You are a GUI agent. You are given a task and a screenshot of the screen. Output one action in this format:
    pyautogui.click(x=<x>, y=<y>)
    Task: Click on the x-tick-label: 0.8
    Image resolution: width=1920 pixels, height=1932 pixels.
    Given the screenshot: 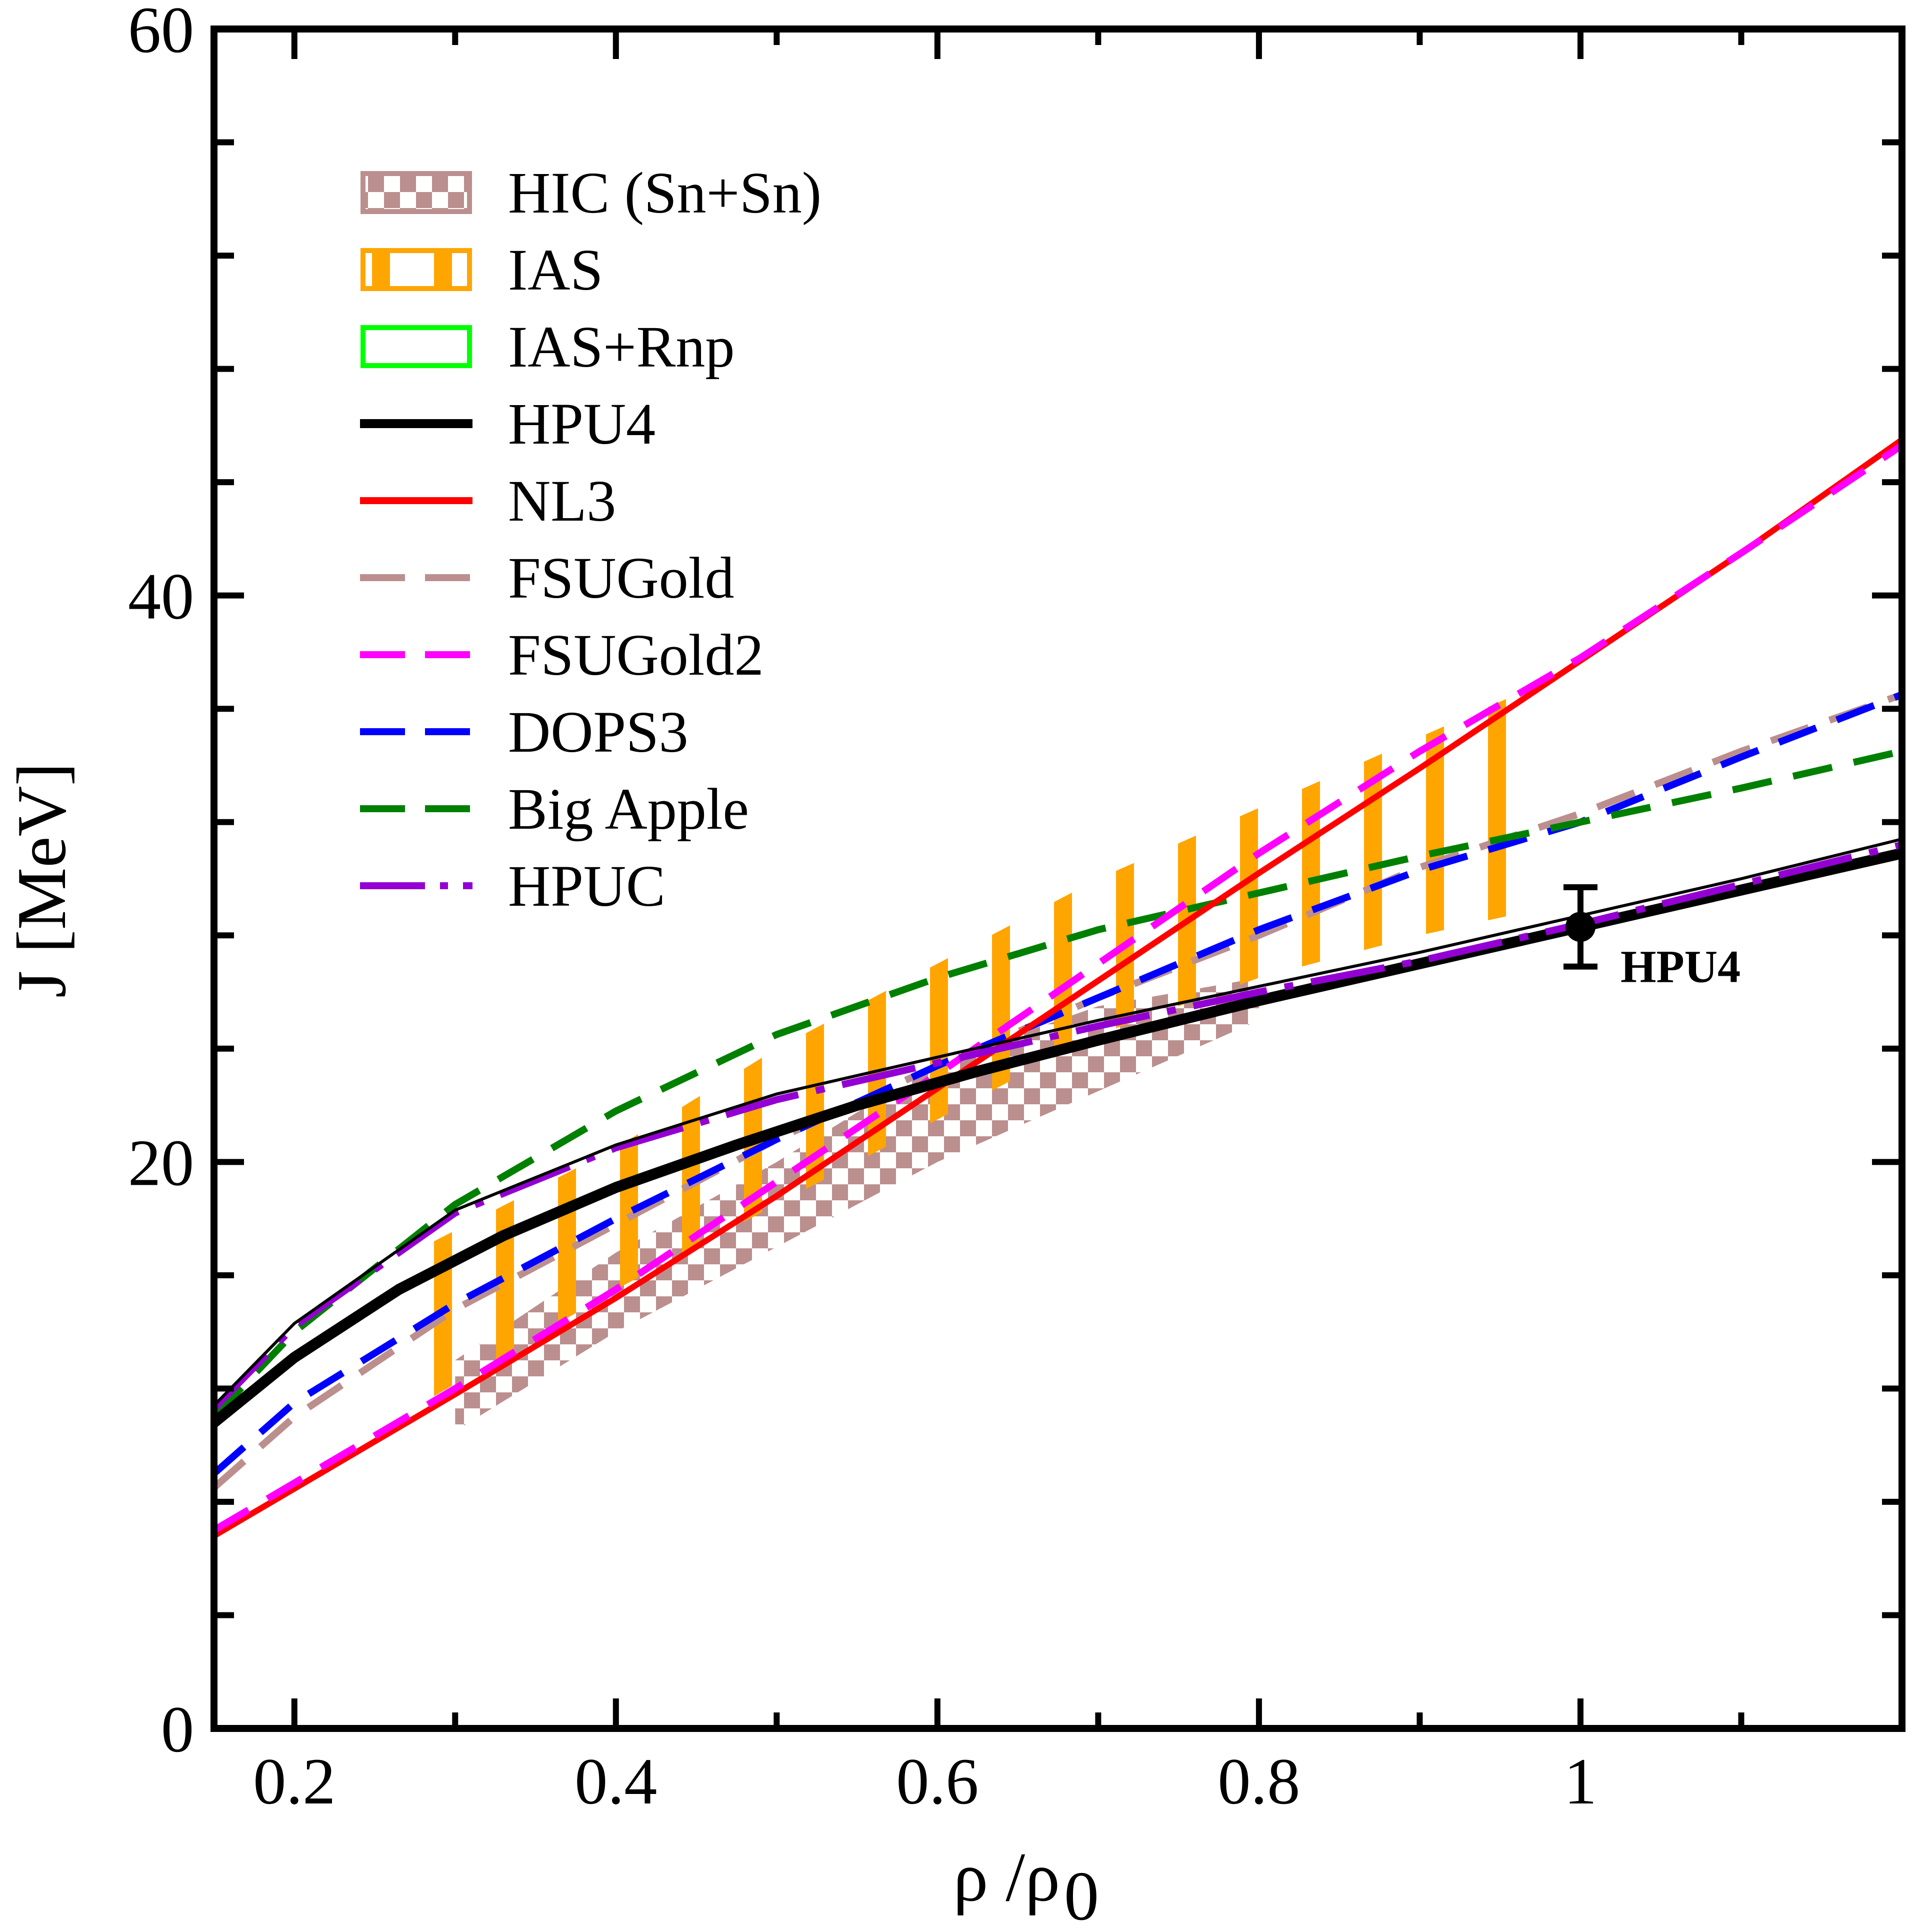 What is the action you would take?
    pyautogui.click(x=1259, y=1781)
    